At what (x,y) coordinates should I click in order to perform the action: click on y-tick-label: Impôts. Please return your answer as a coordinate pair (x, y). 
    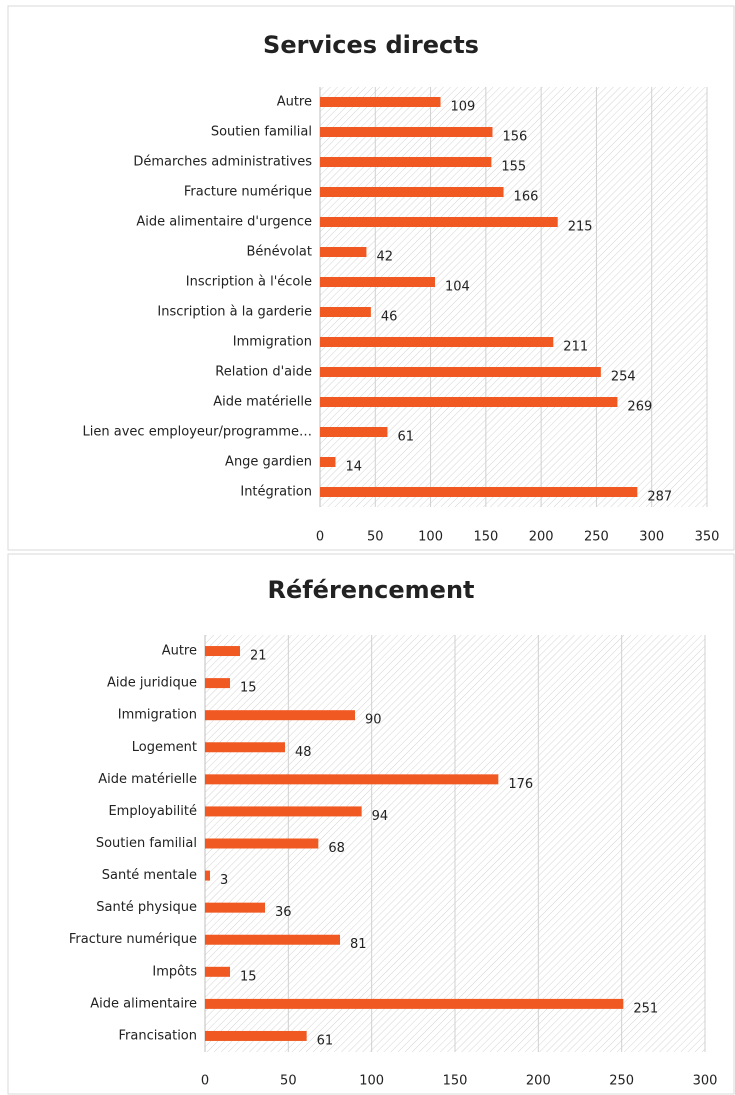
    Looking at the image, I should click on (174, 971).